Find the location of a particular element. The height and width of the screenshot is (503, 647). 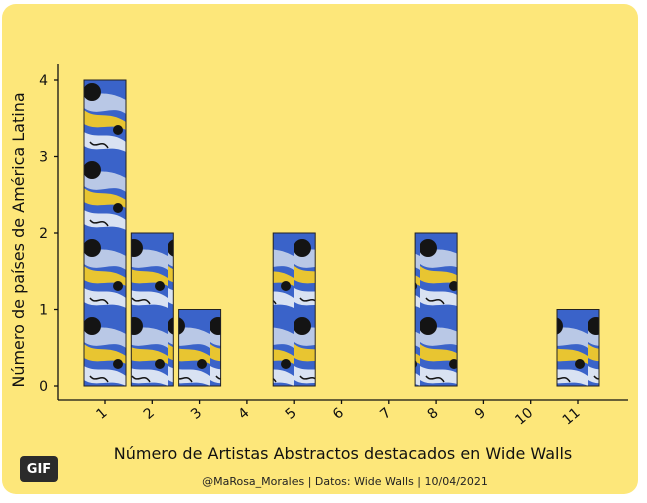

x-tick-label-3: 3 is located at coordinates (196, 414).